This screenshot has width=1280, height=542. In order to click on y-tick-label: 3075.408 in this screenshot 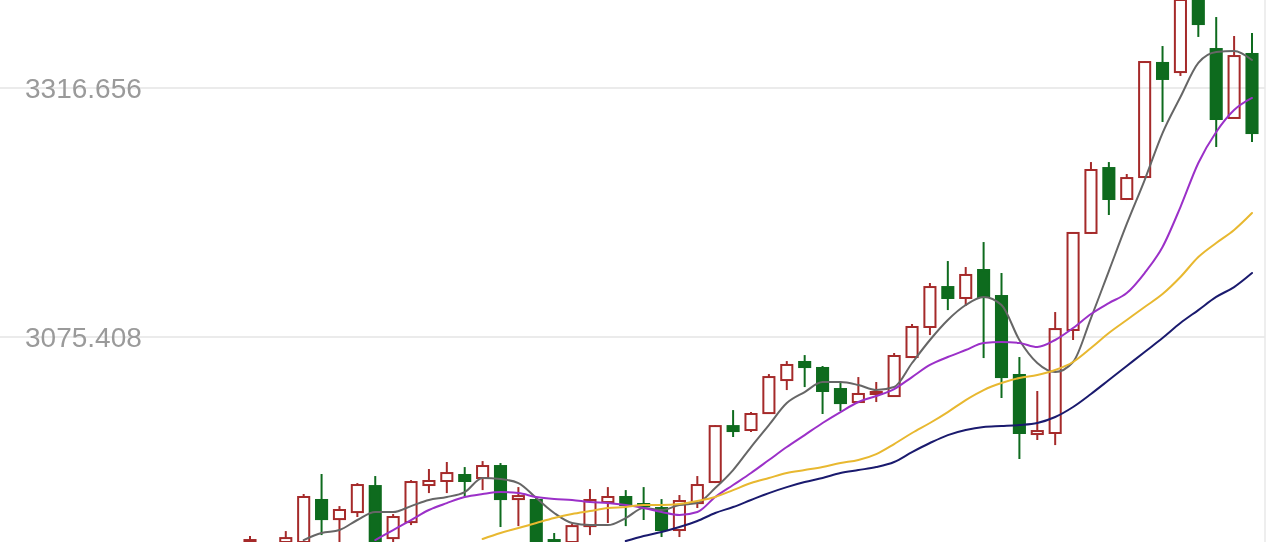, I will do `click(83, 337)`.